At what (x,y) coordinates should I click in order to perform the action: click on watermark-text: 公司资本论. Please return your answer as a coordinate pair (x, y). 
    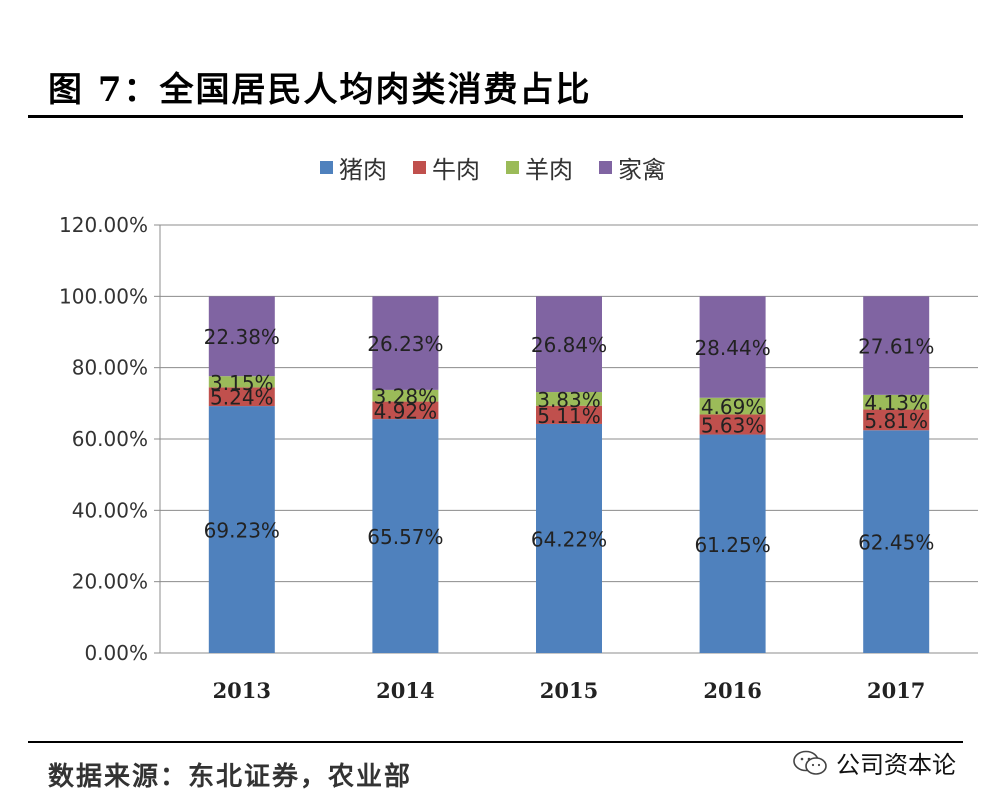
    Looking at the image, I should click on (896, 765).